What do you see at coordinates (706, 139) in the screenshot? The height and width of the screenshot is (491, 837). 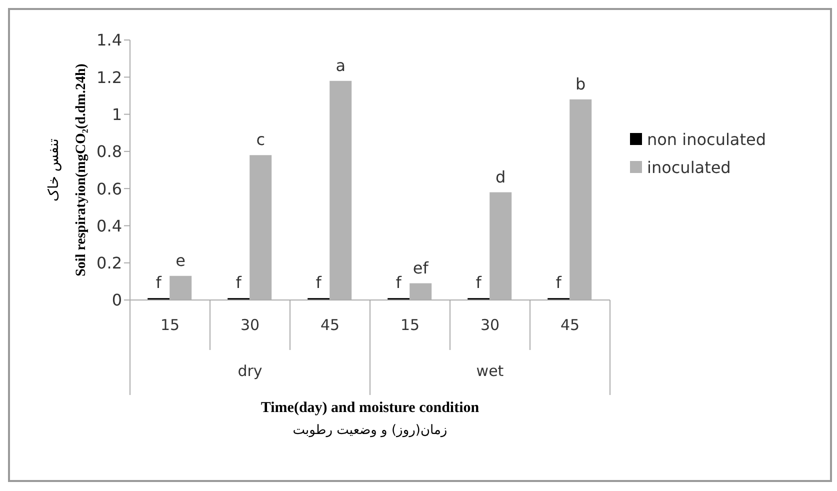 I see `legend-label: non inoculated` at bounding box center [706, 139].